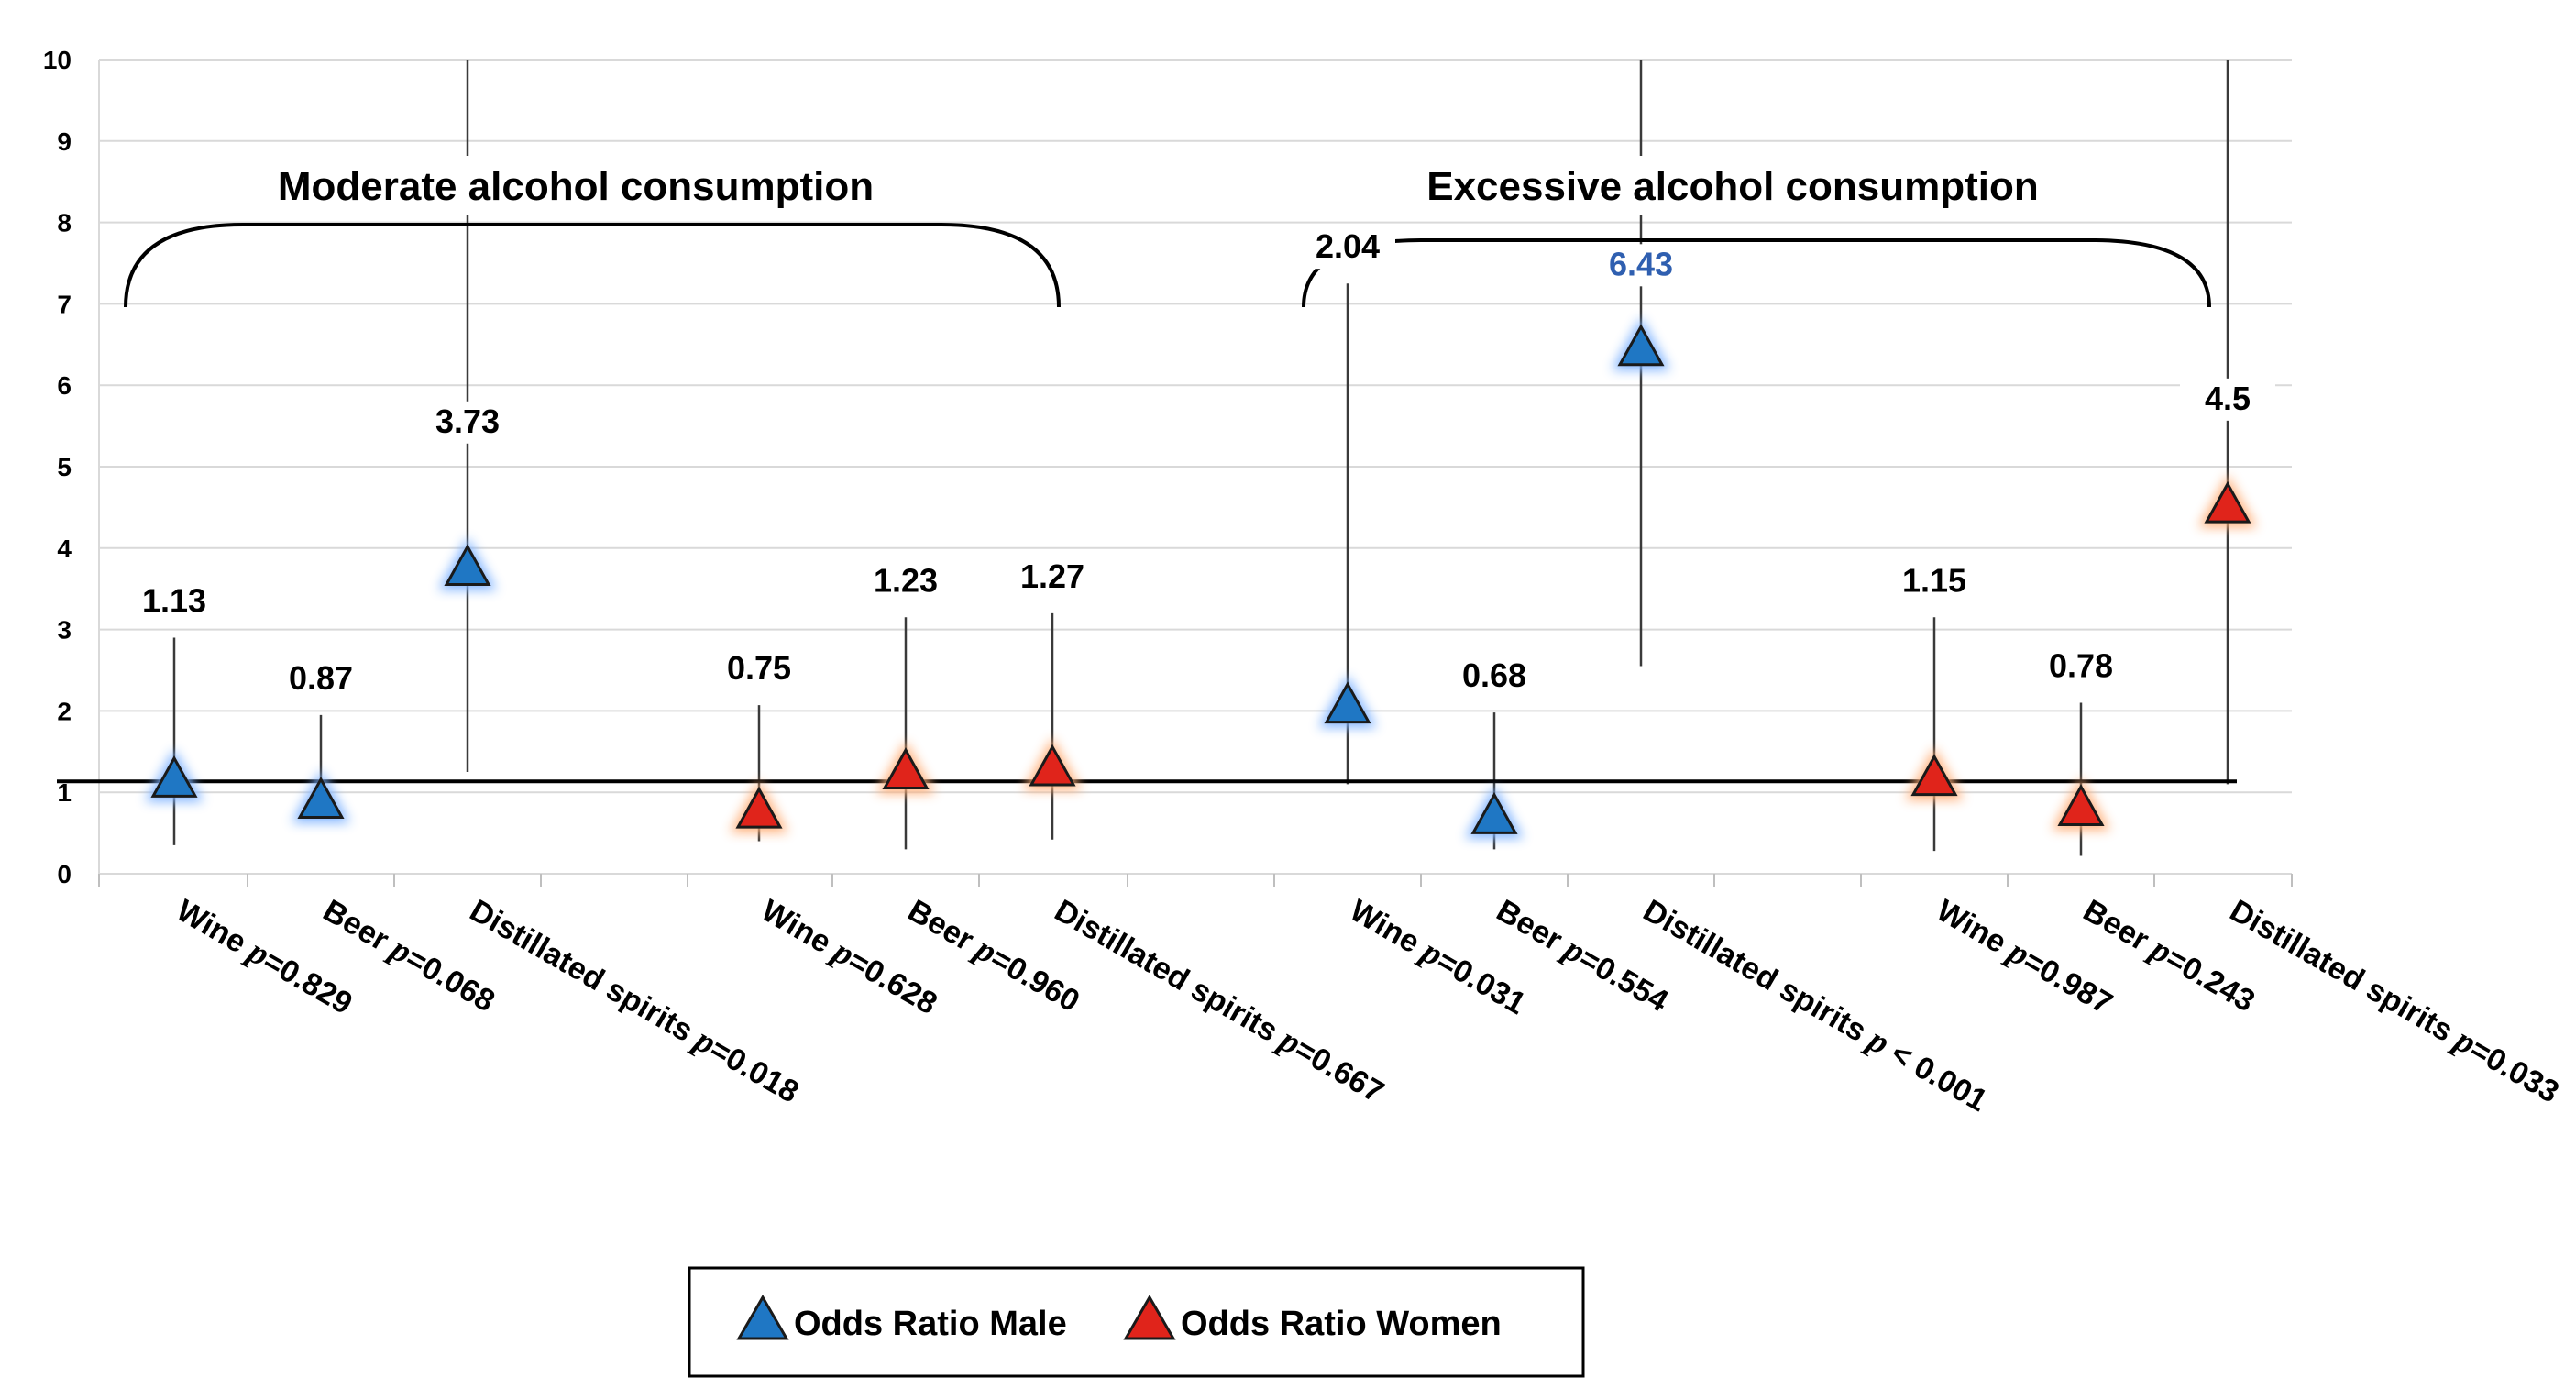 This screenshot has width=2576, height=1400. I want to click on p-value: < 0.001, so click(1935, 1075).